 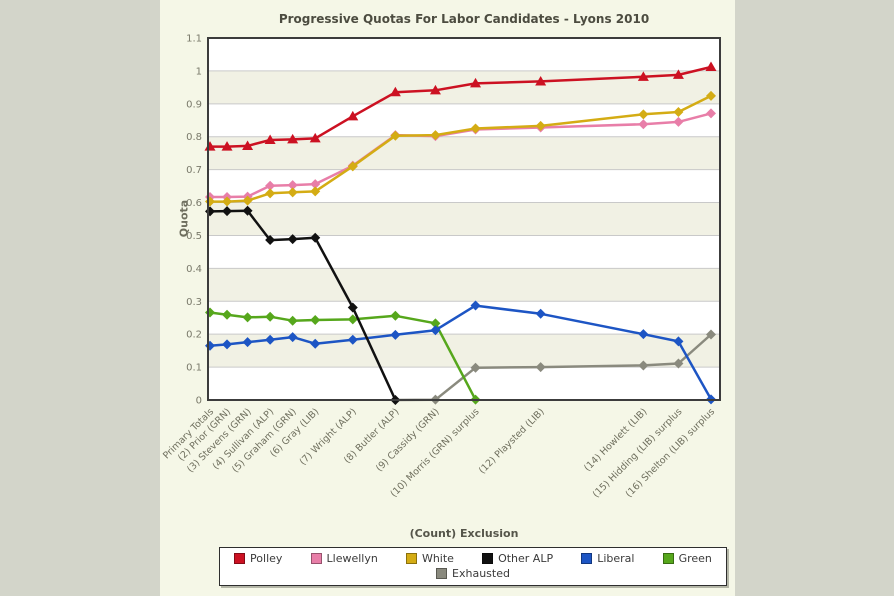 I want to click on y-tick-label: 0.5, so click(x=194, y=236).